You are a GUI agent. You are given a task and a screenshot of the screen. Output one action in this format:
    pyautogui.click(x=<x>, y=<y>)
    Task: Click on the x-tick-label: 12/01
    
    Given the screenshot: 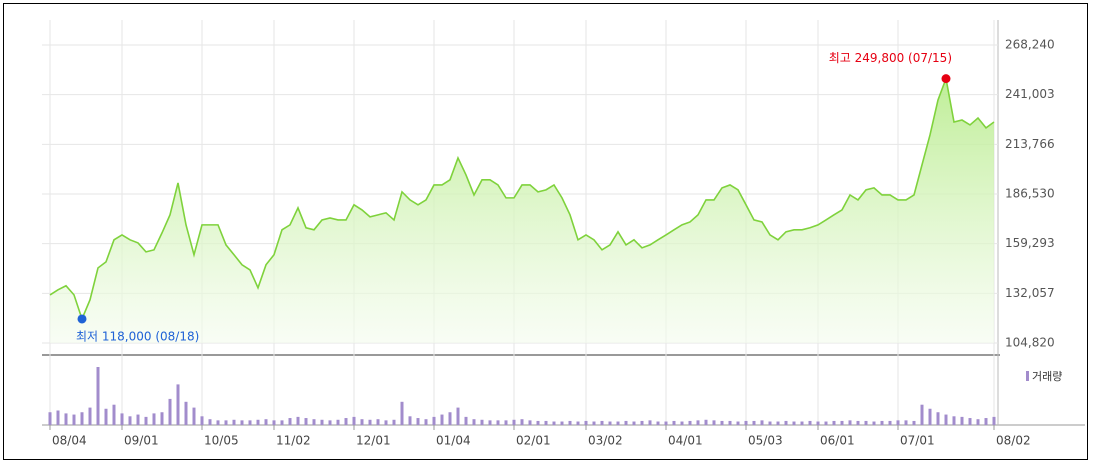 What is the action you would take?
    pyautogui.click(x=373, y=441)
    